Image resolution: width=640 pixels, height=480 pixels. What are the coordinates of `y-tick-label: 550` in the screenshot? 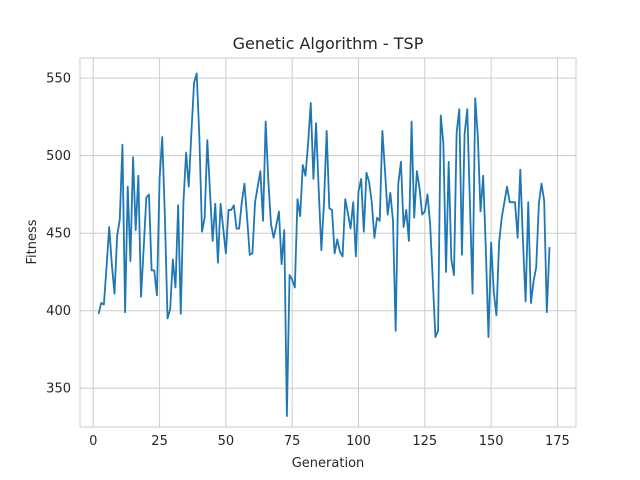 It's located at (58, 79).